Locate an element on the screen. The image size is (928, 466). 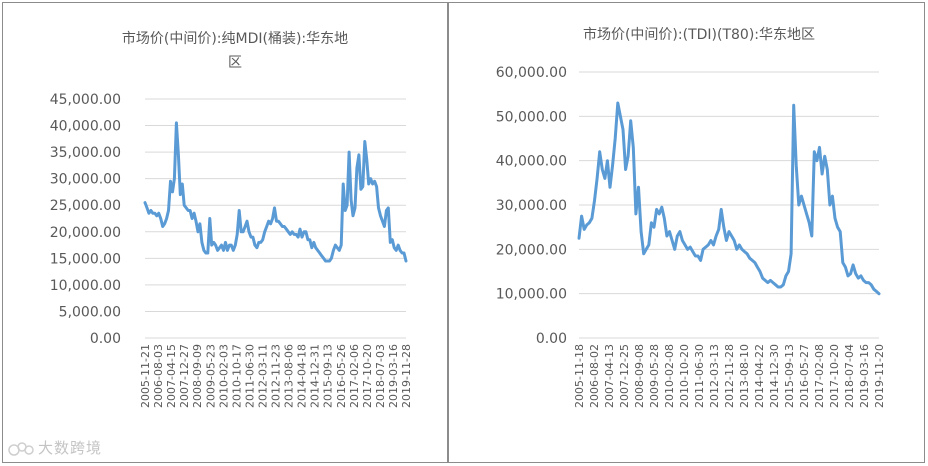
x-tick-label: 2016-05-26 is located at coordinates (341, 376).